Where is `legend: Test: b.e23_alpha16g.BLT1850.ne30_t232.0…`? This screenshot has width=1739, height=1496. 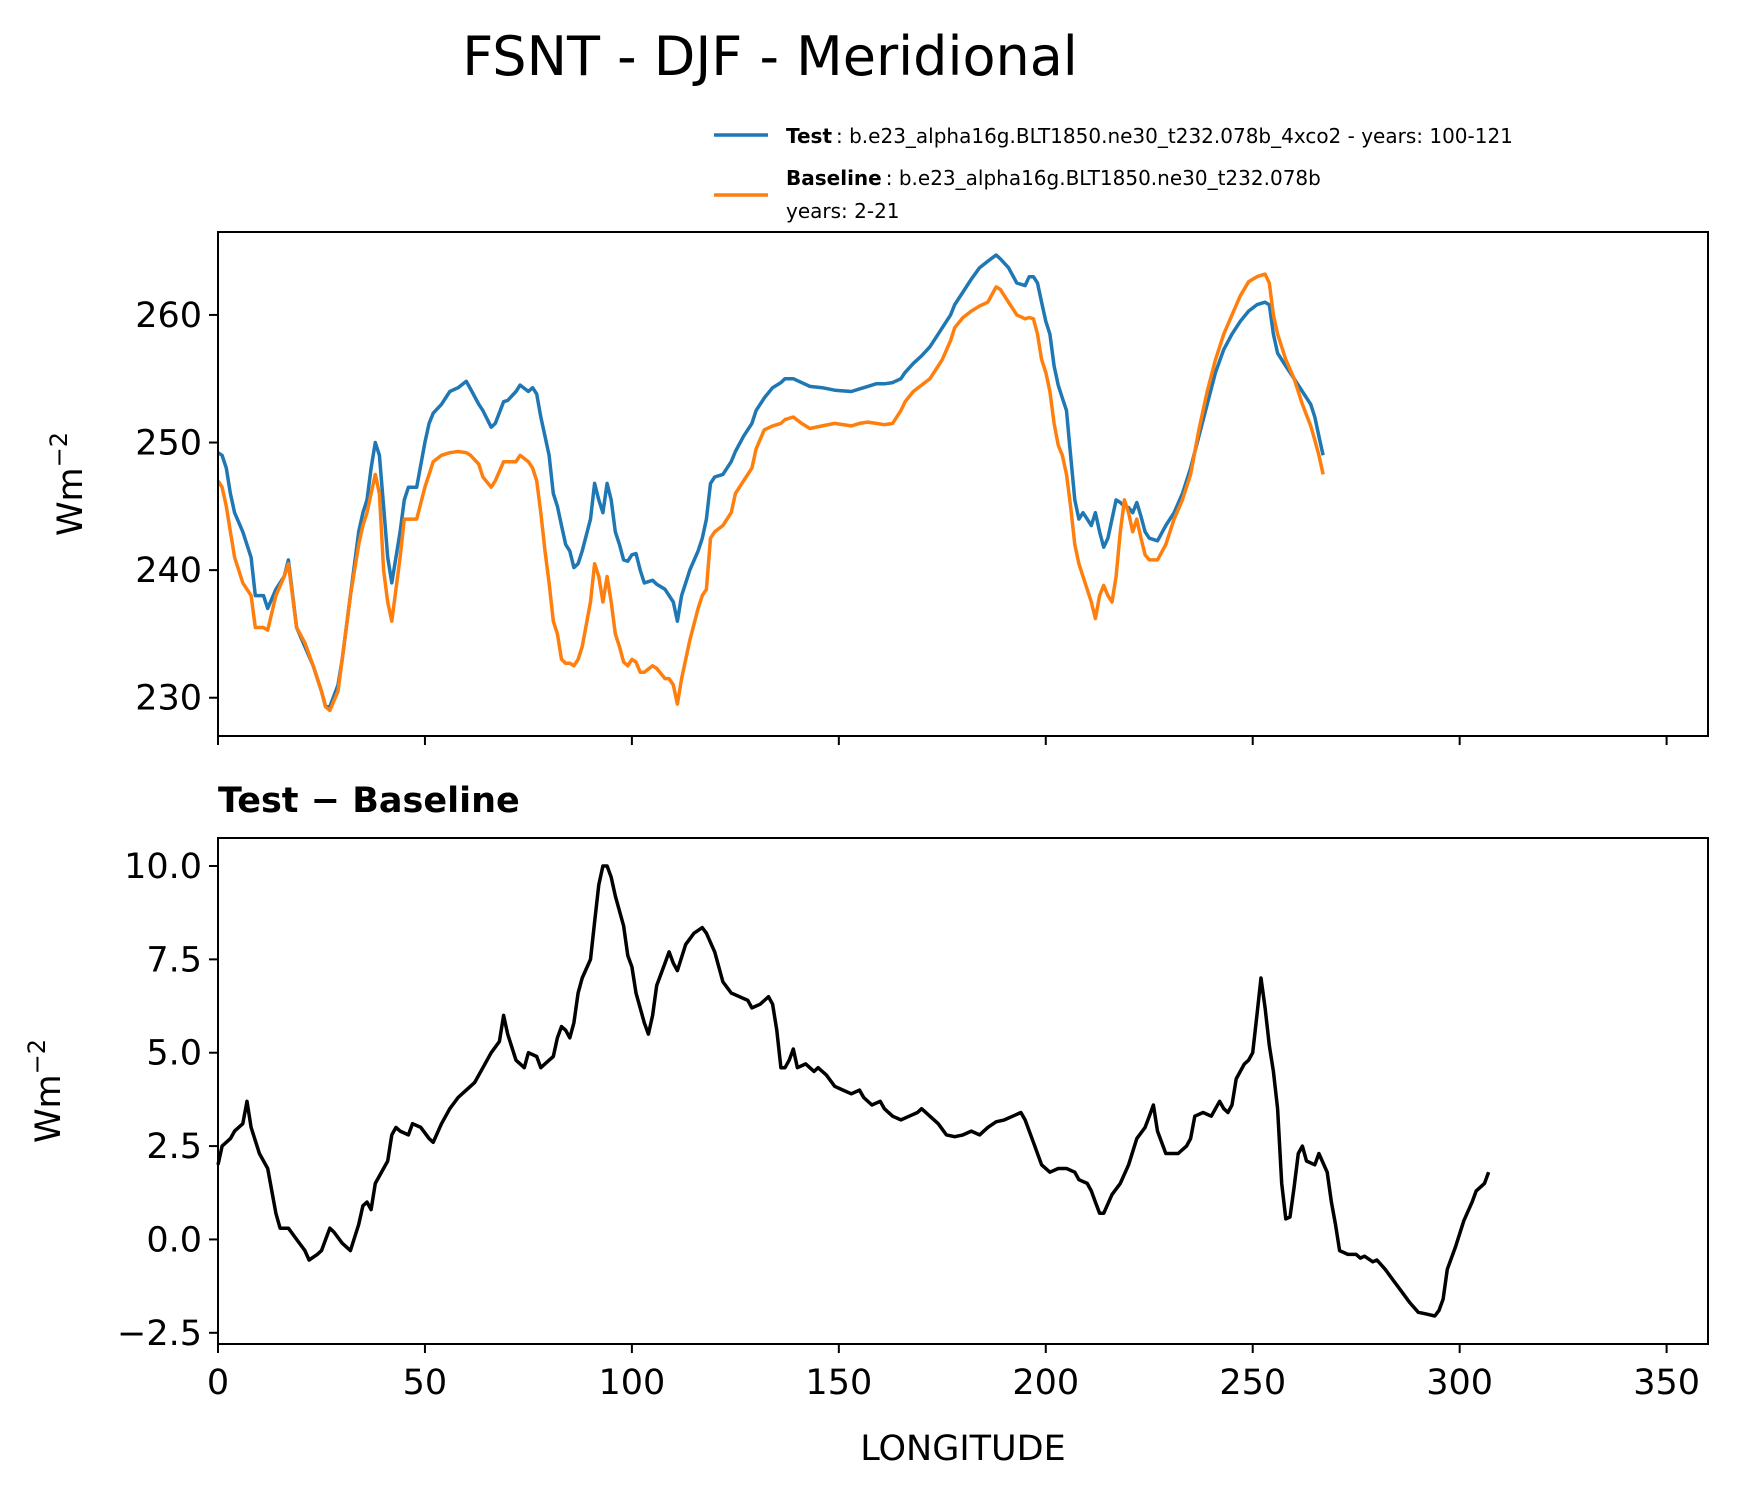
legend: Test: b.e23_alpha16g.BLT1850.ne30_t232.0… is located at coordinates (1113, 173).